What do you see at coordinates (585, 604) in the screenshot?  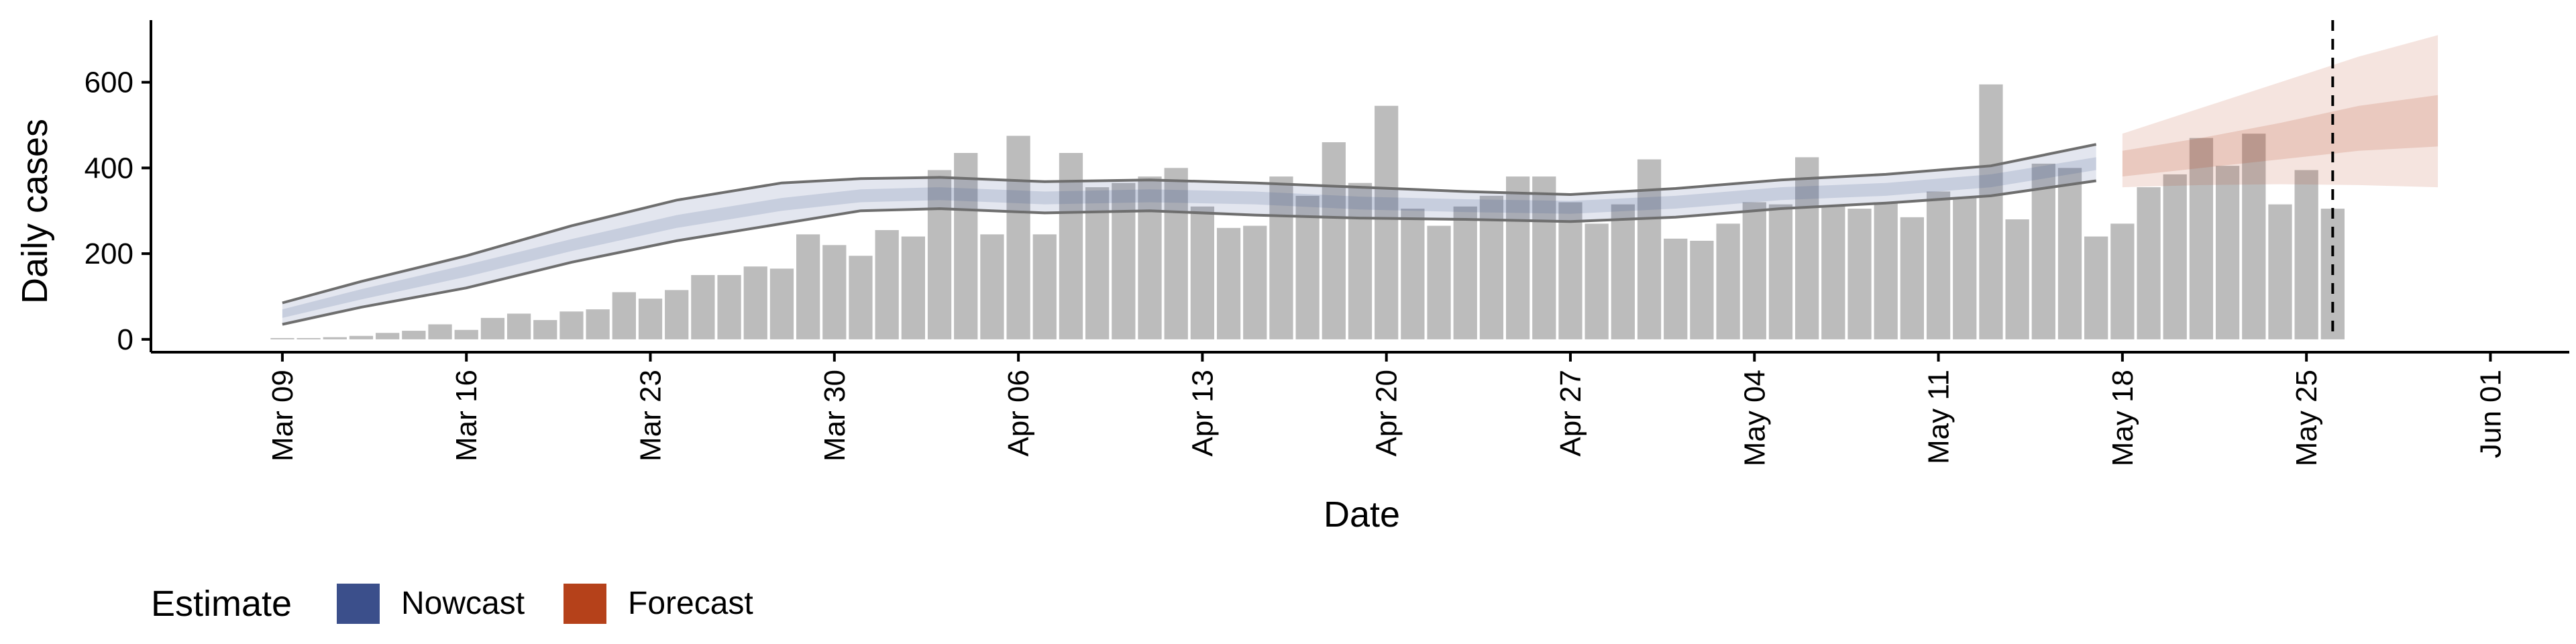 I see `legend-swatch-forecast` at bounding box center [585, 604].